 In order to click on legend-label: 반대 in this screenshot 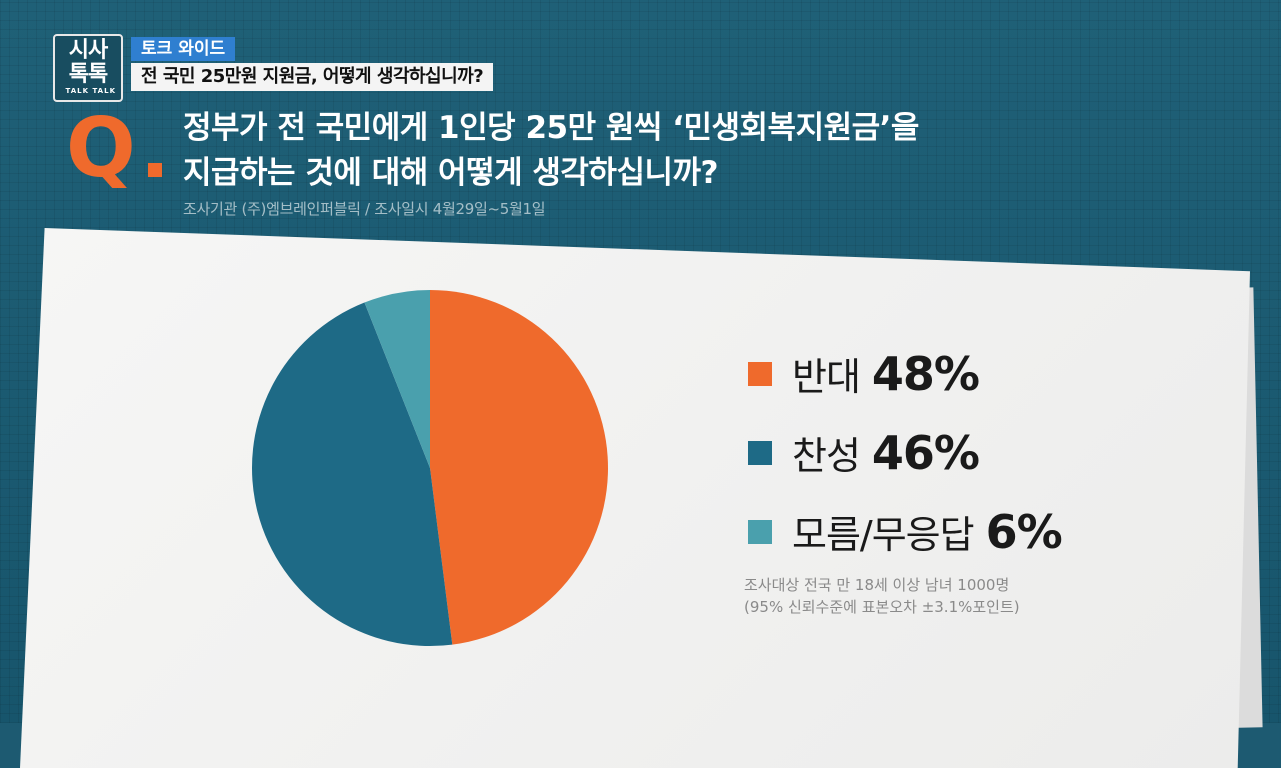, I will do `click(826, 377)`.